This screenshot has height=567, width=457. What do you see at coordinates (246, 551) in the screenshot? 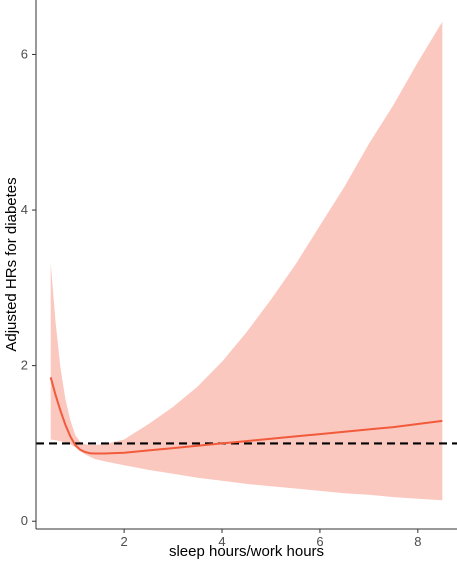
I see `x-axis-title: sleep hours/work hours` at bounding box center [246, 551].